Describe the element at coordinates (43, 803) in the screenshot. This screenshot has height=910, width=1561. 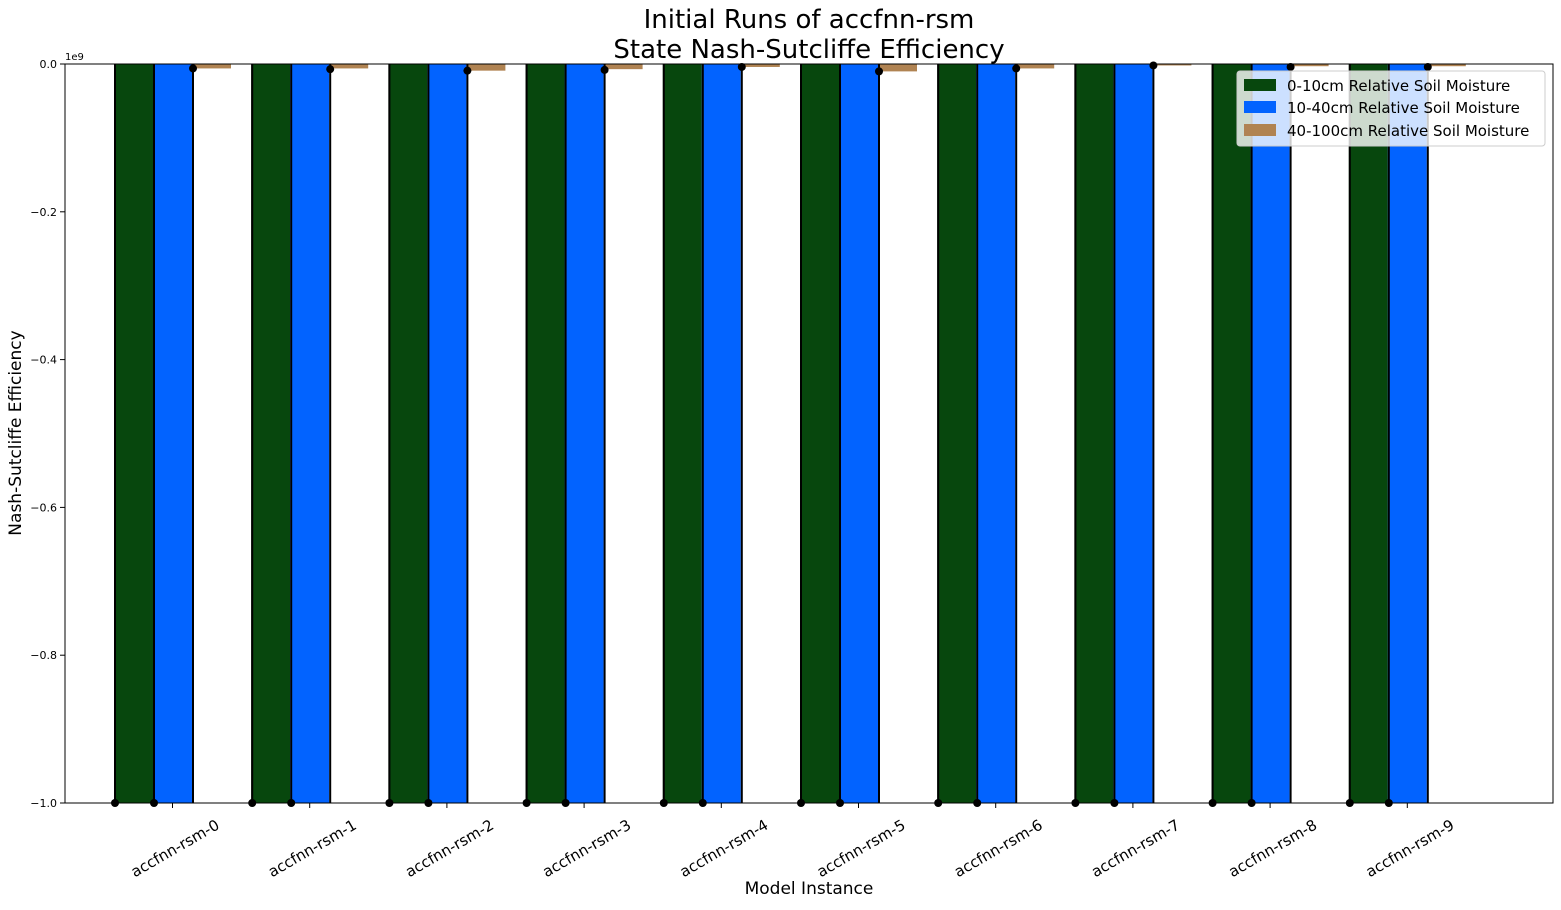
I see `y-tick-label-5: −1.0` at that location.